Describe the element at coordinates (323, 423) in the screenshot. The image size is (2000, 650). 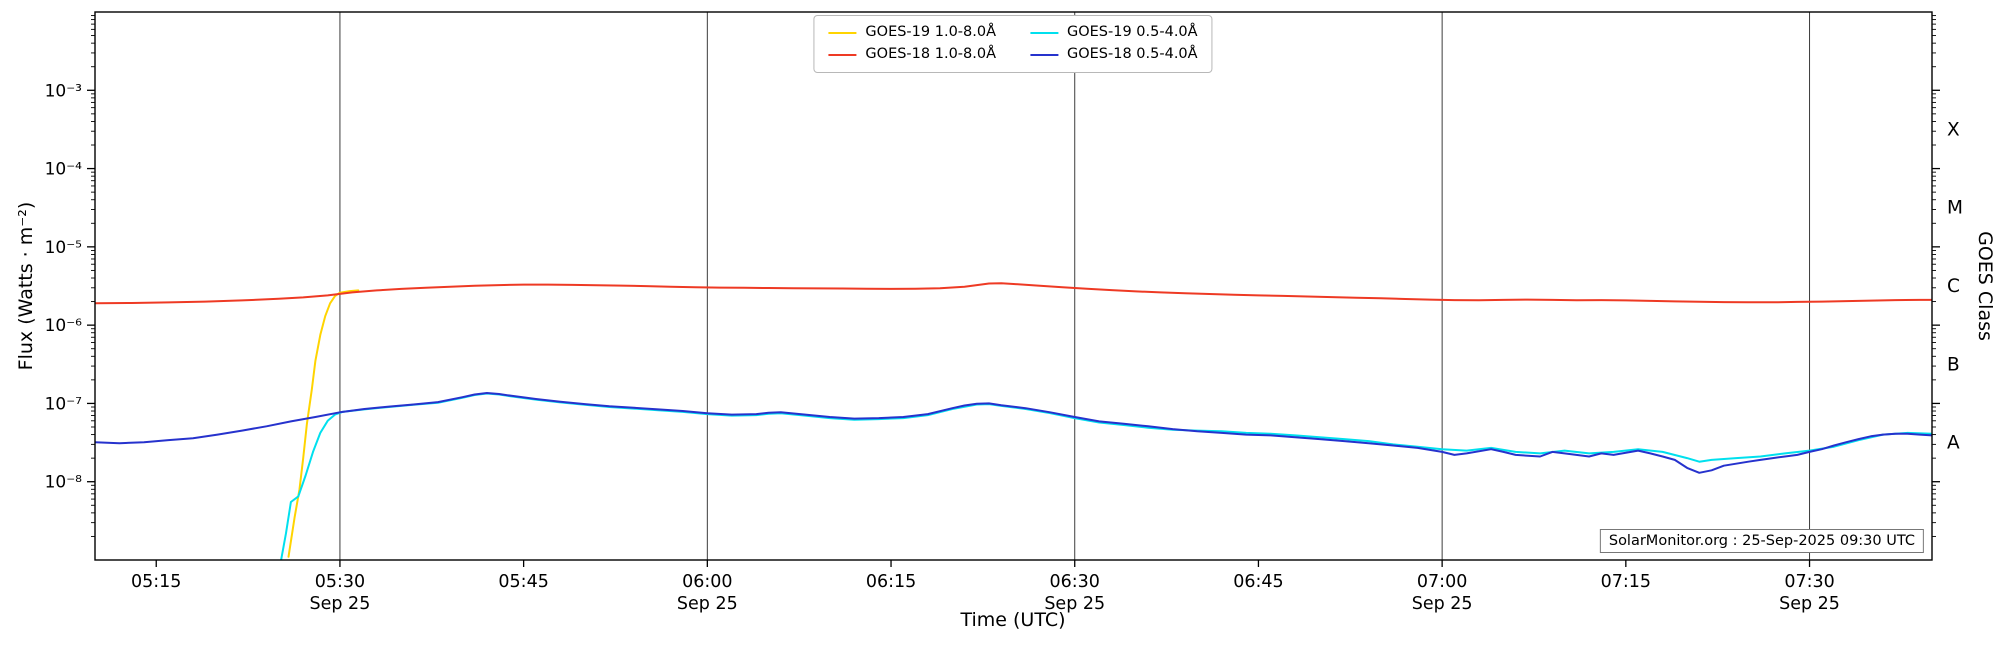
I see `series-line-goes-19-1-0-8-0a` at that location.